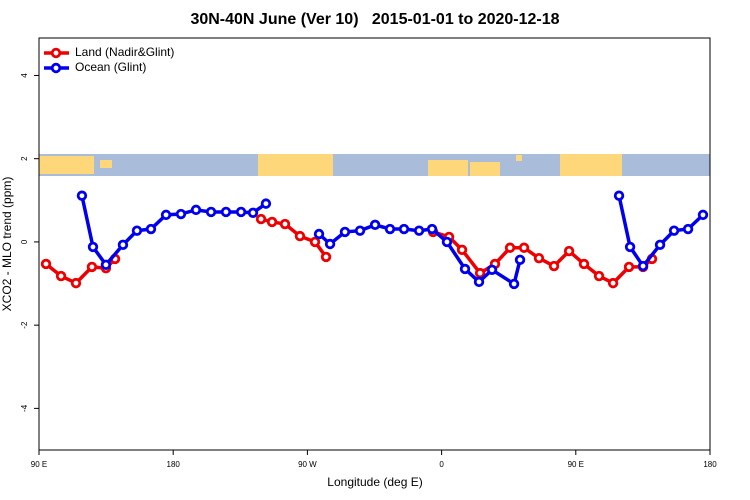 The width and height of the screenshot is (750, 500). I want to click on map-strip, so click(374, 165).